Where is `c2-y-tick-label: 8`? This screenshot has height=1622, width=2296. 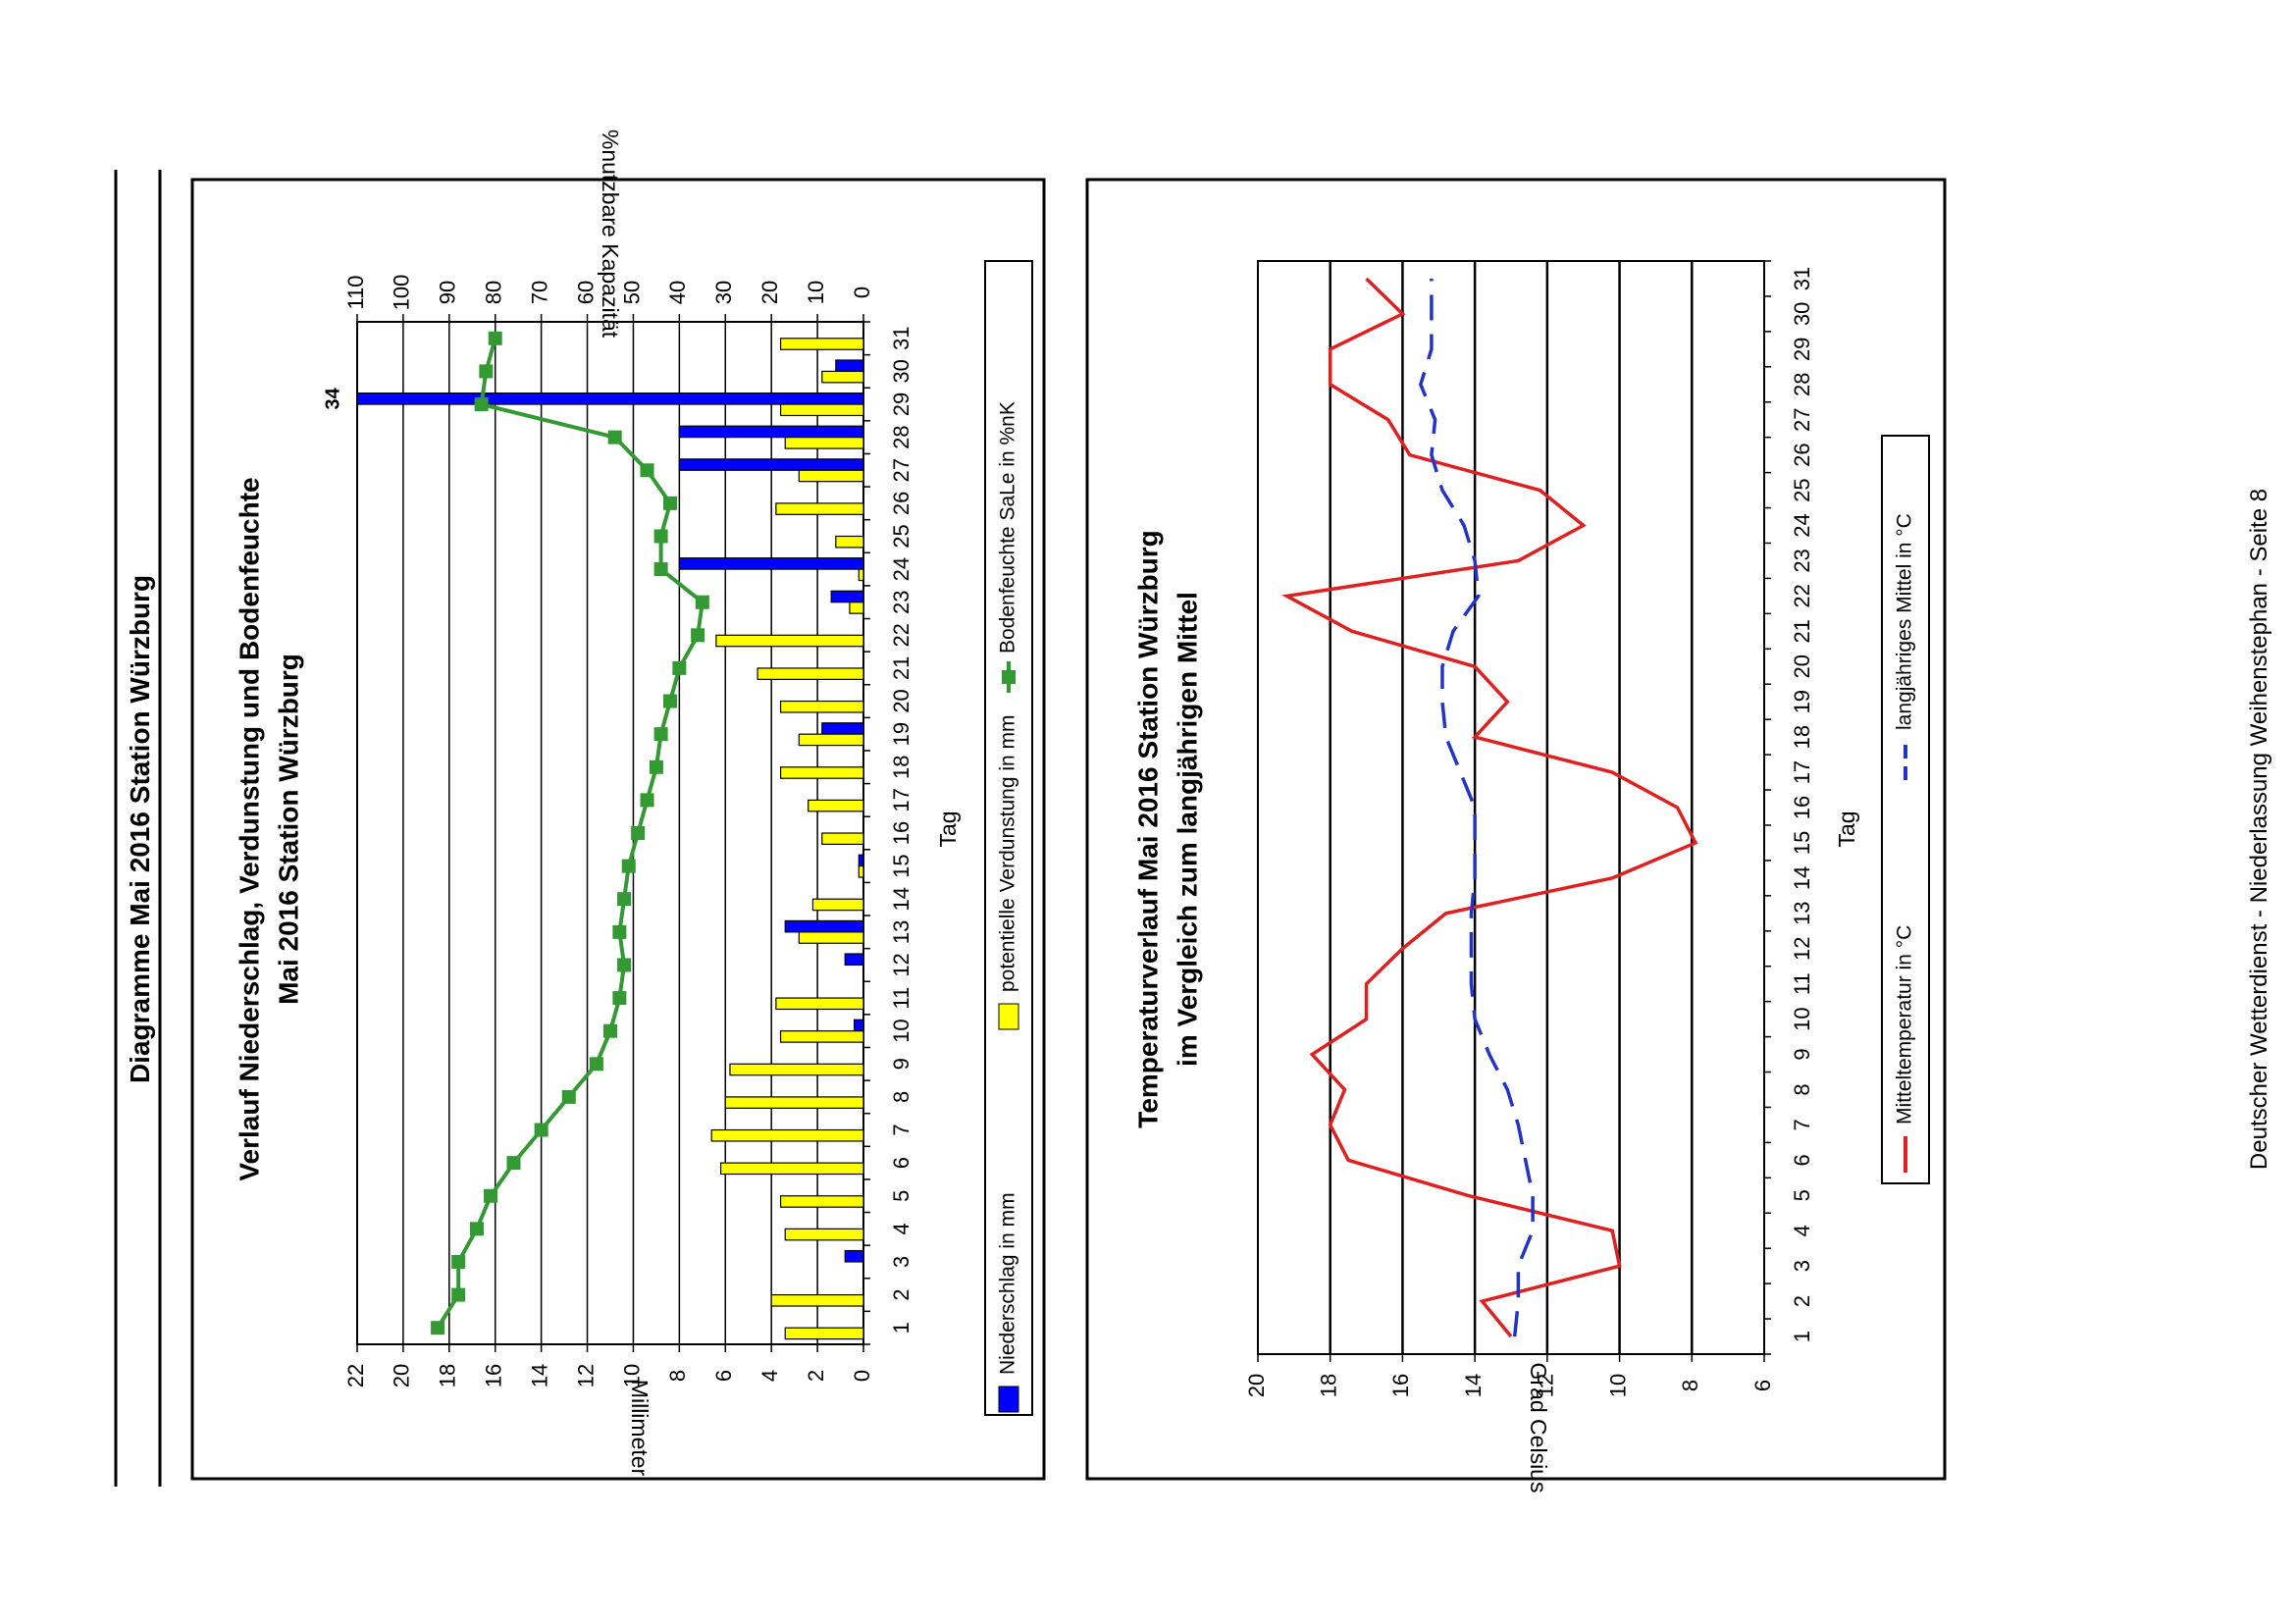
c2-y-tick-label: 8 is located at coordinates (1690, 1385).